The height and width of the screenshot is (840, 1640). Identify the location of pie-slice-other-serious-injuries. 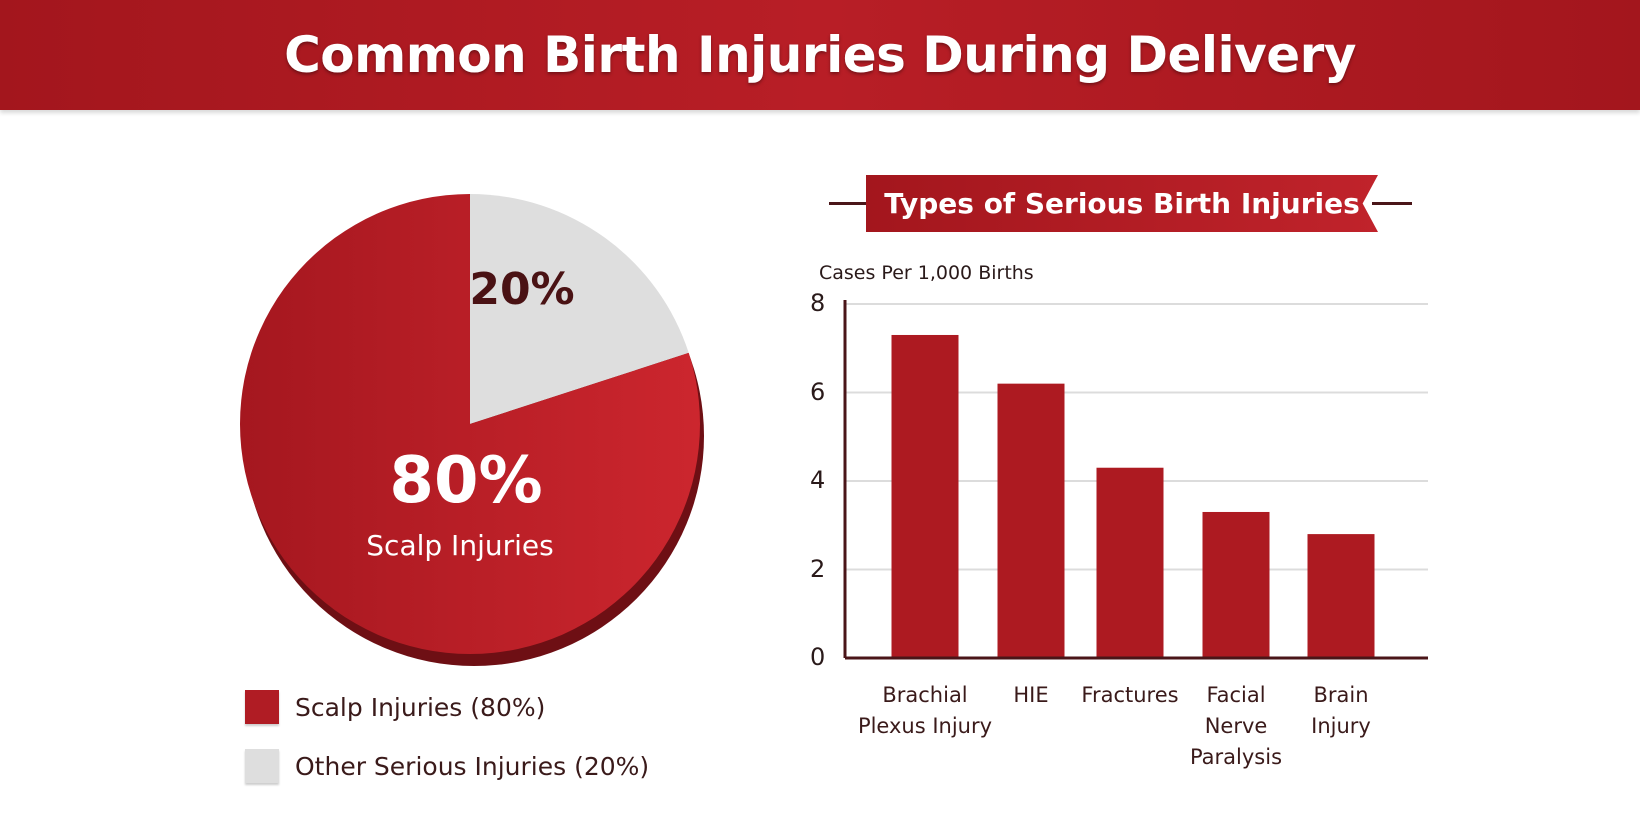
(579, 309).